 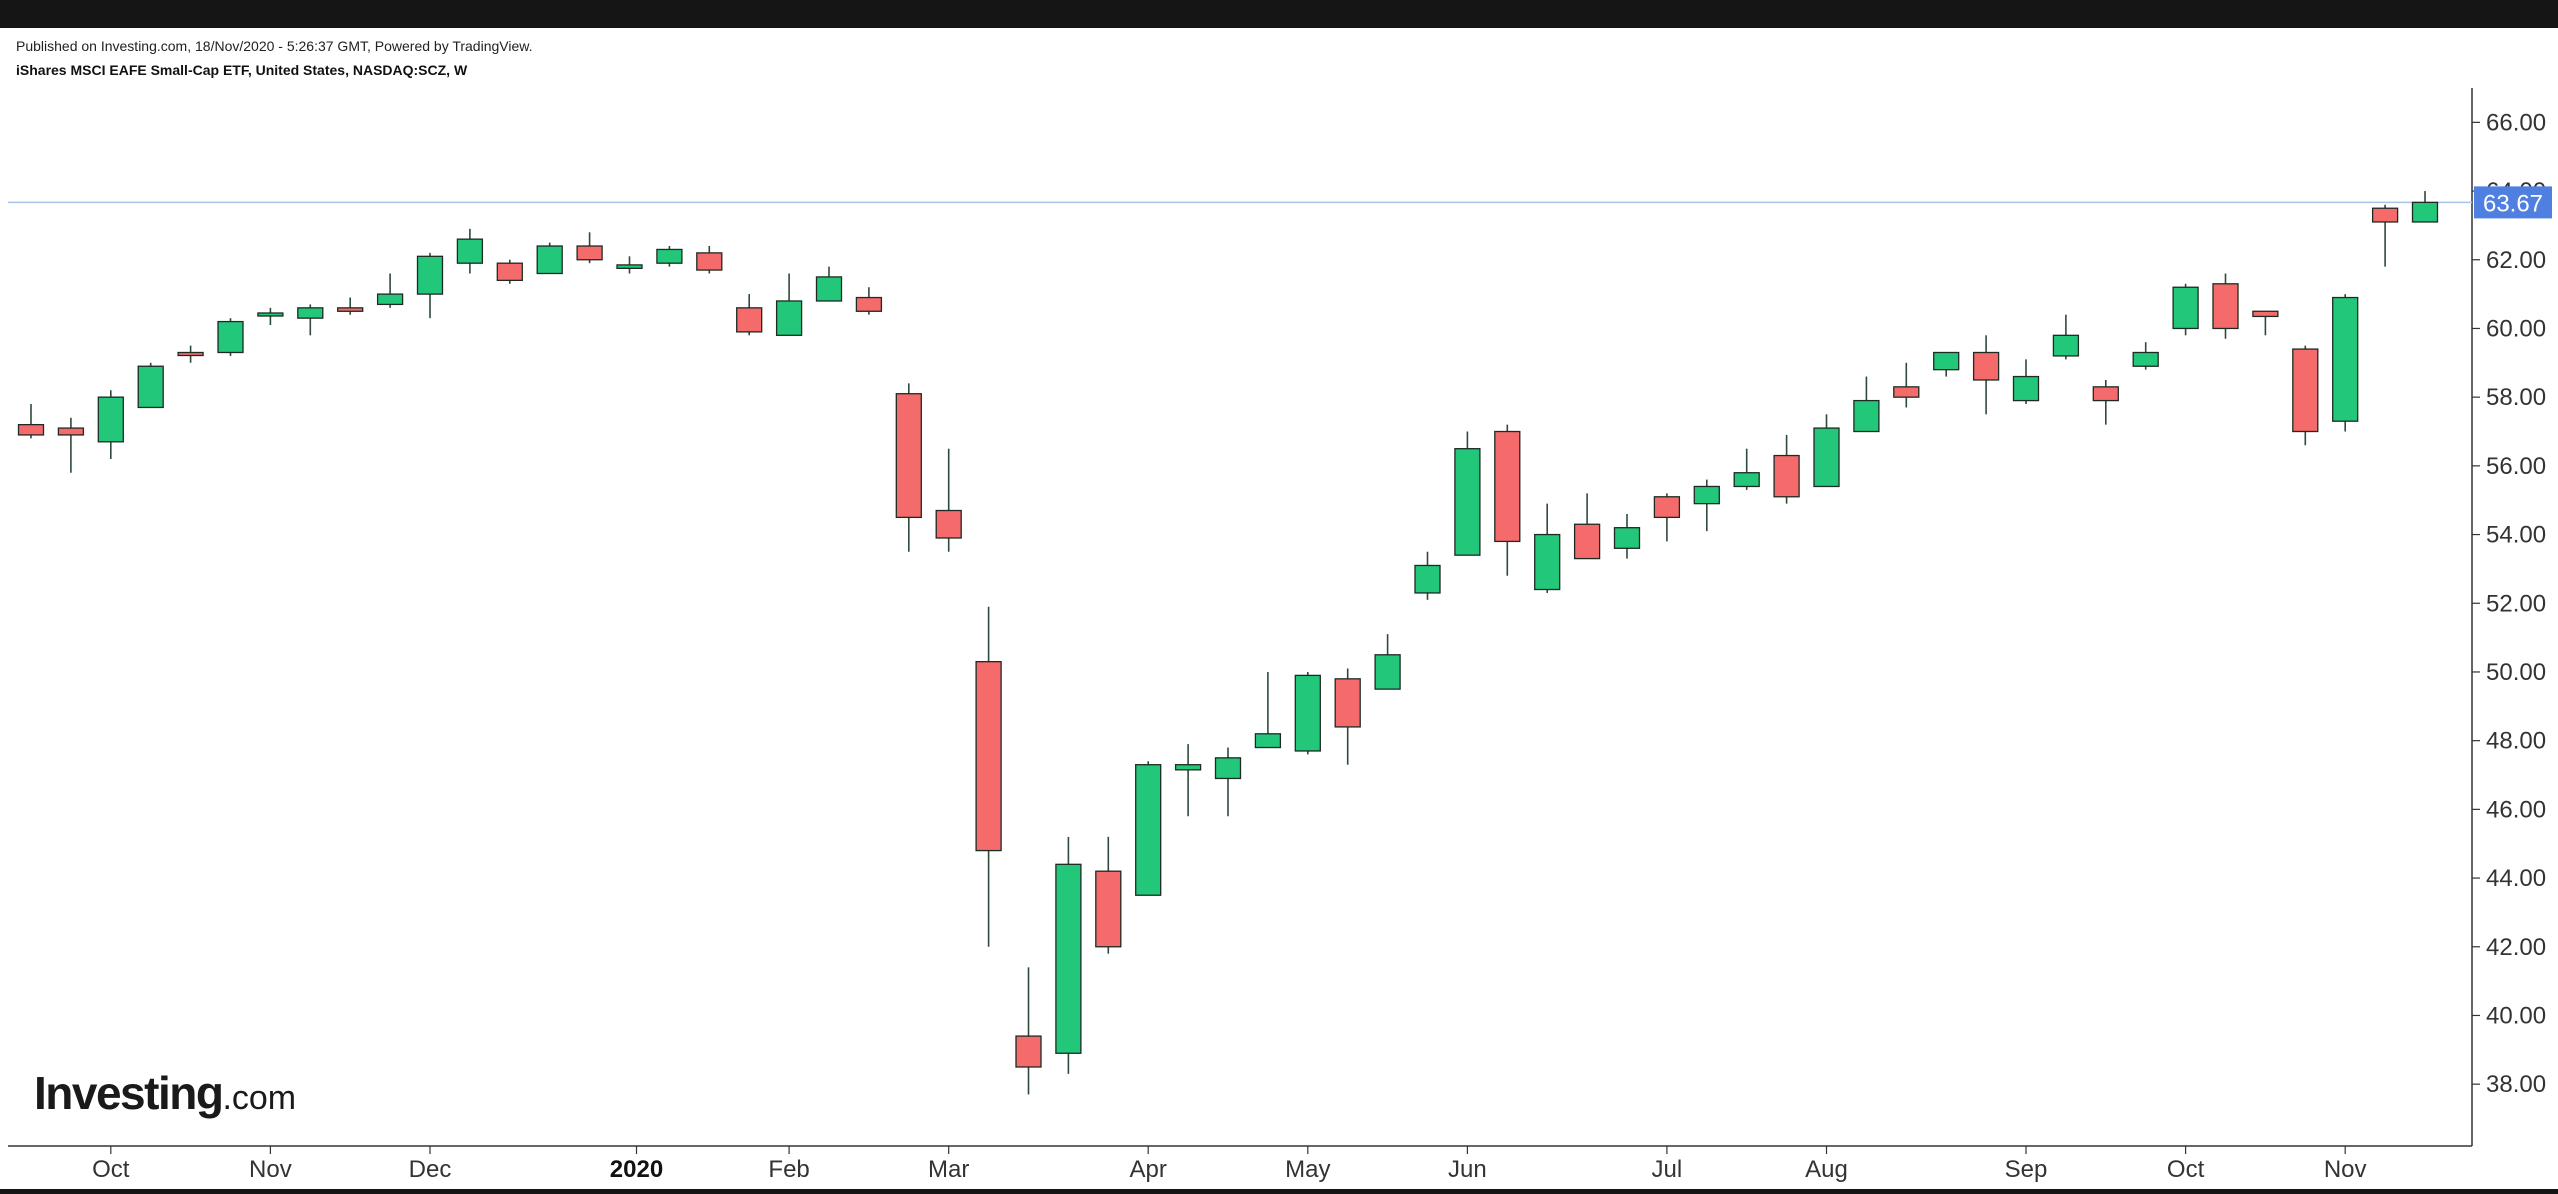 I want to click on x-tick-label: Apr, so click(x=1148, y=1169).